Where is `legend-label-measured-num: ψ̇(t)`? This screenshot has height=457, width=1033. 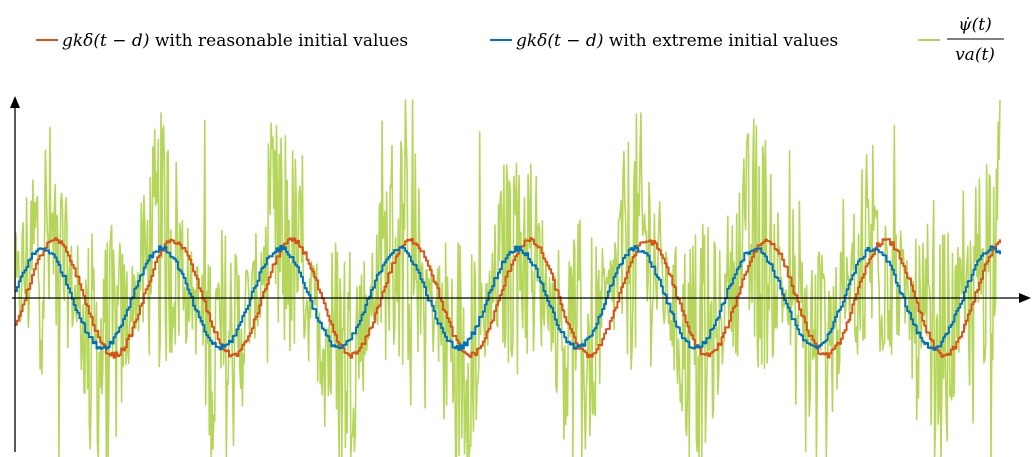 legend-label-measured-num: ψ̇(t) is located at coordinates (974, 25).